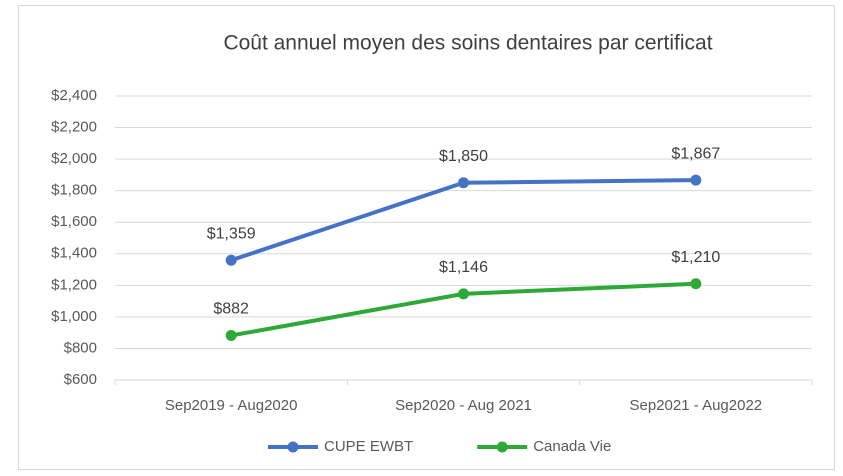 The width and height of the screenshot is (843, 476). Describe the element at coordinates (463, 156) in the screenshot. I see `data-label: $1,850` at that location.